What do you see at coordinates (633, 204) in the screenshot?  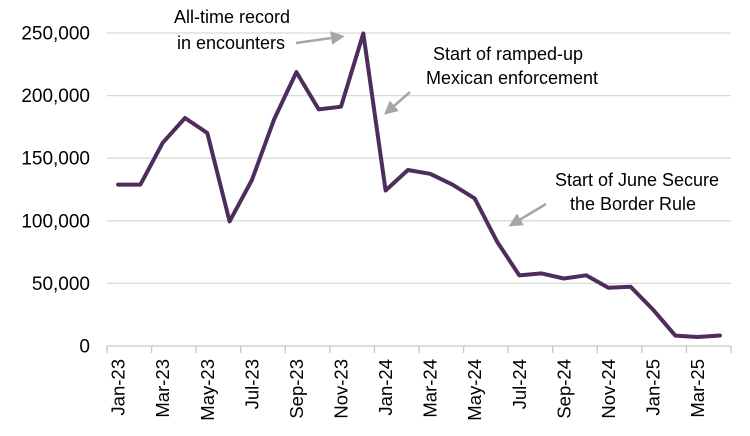 I see `annotation-text: the Border Rule` at bounding box center [633, 204].